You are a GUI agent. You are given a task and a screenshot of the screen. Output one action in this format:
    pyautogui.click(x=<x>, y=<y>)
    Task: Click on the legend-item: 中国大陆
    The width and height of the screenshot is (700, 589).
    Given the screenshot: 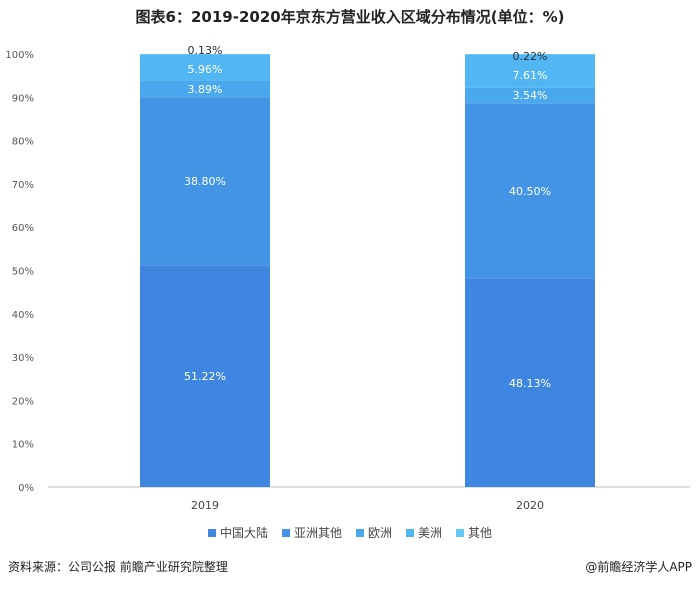 What is the action you would take?
    pyautogui.click(x=237, y=532)
    